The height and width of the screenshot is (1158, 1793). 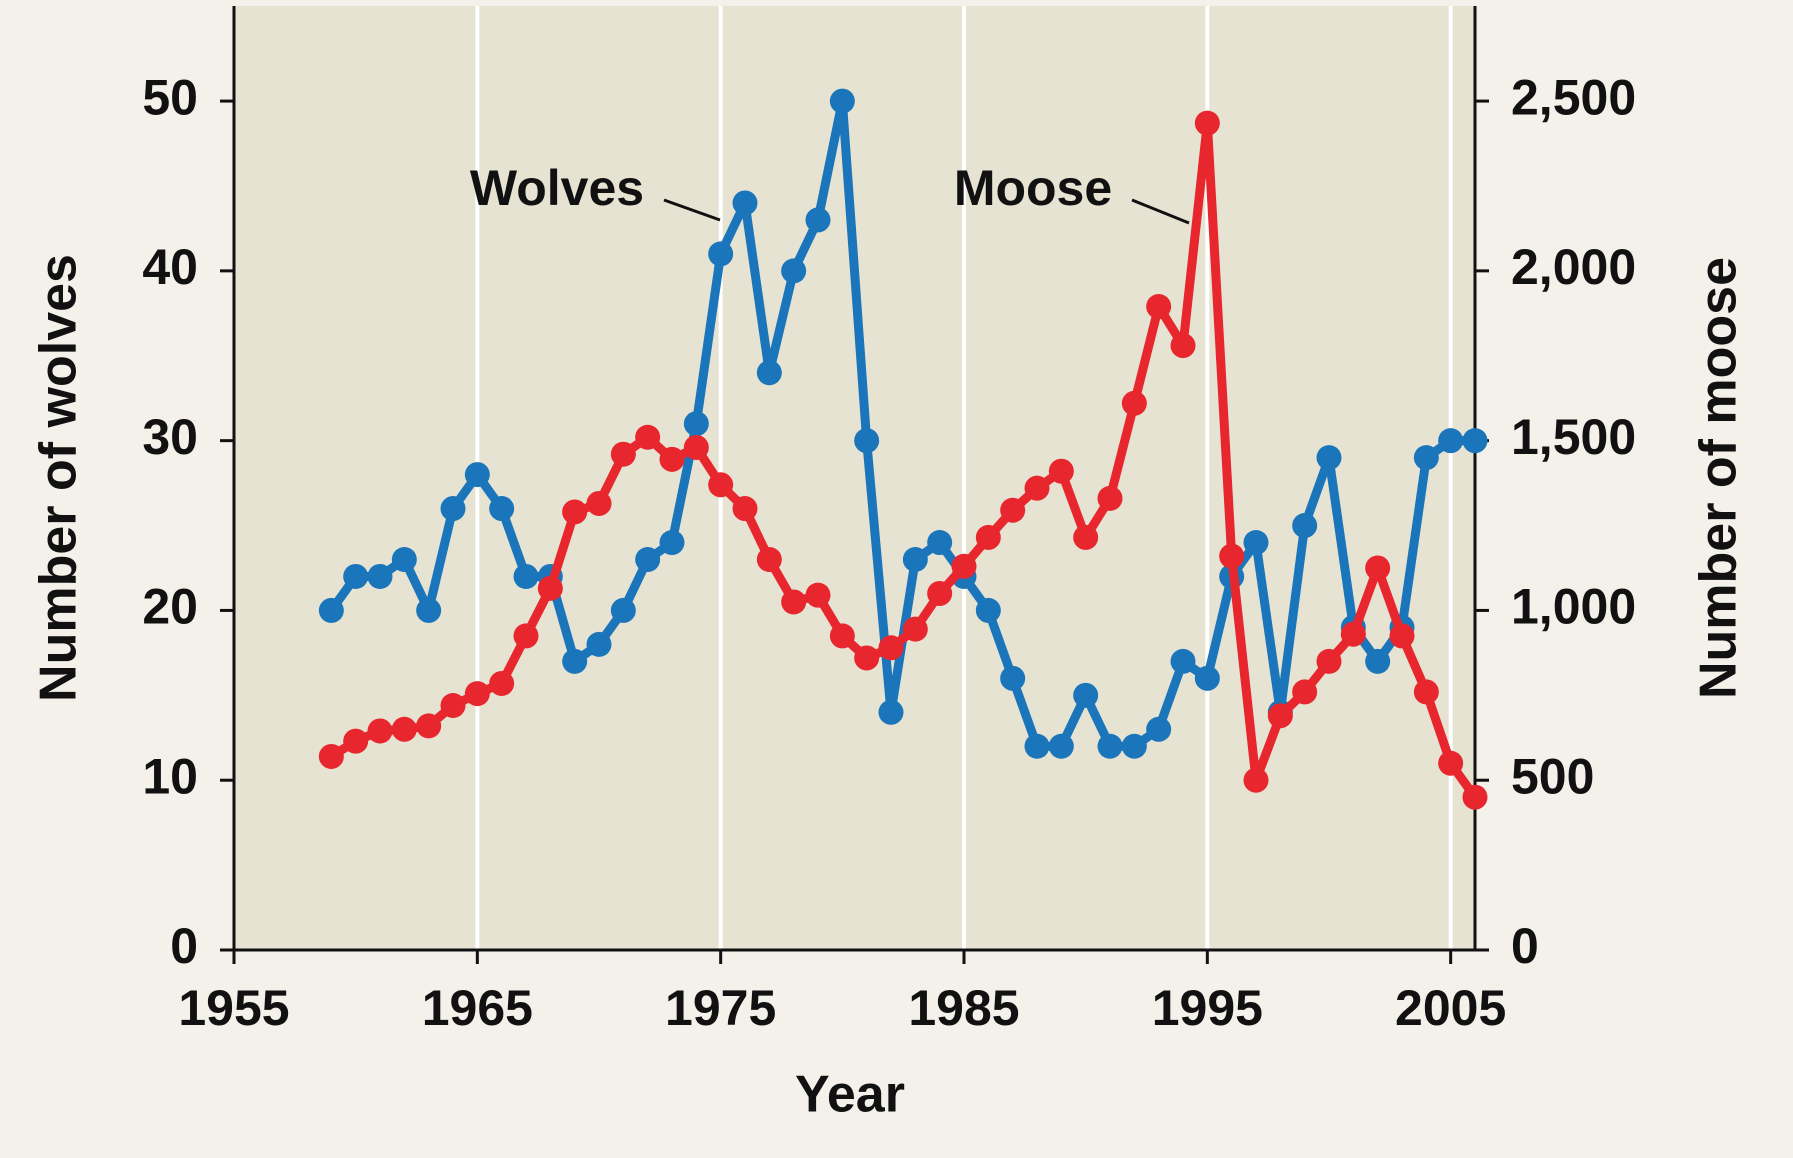 What do you see at coordinates (233, 1008) in the screenshot?
I see `x-tick-label: 1955` at bounding box center [233, 1008].